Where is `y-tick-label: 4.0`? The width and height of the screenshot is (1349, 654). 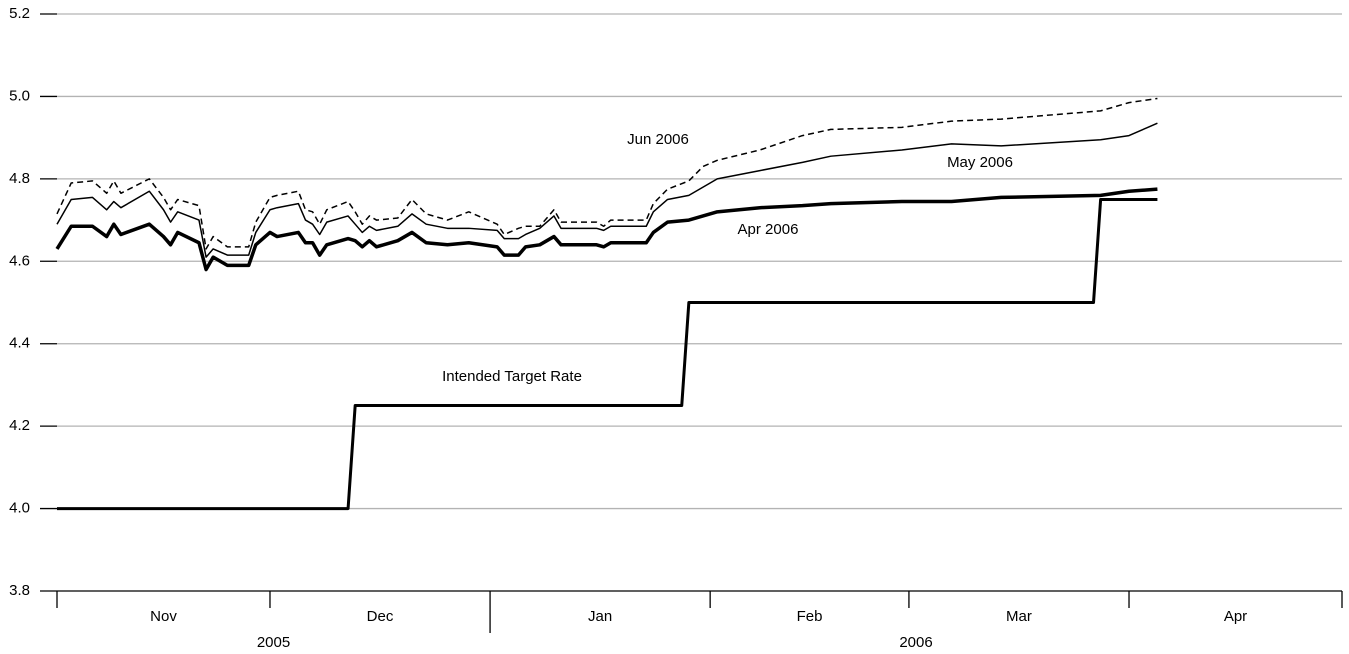
y-tick-label: 4.0 is located at coordinates (19, 508).